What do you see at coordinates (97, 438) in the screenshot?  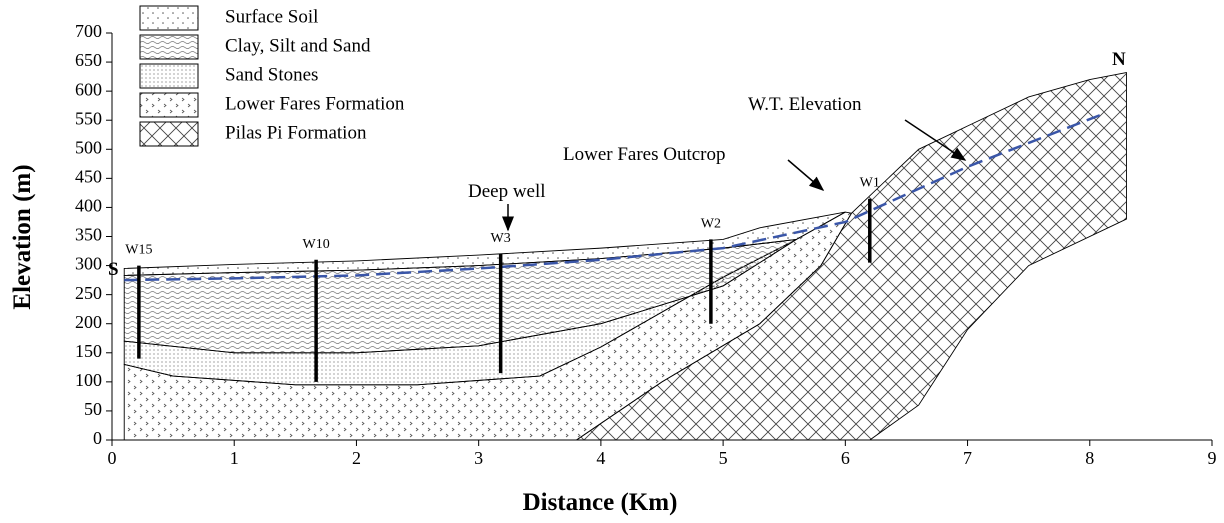 I see `y-tick-label: 0` at bounding box center [97, 438].